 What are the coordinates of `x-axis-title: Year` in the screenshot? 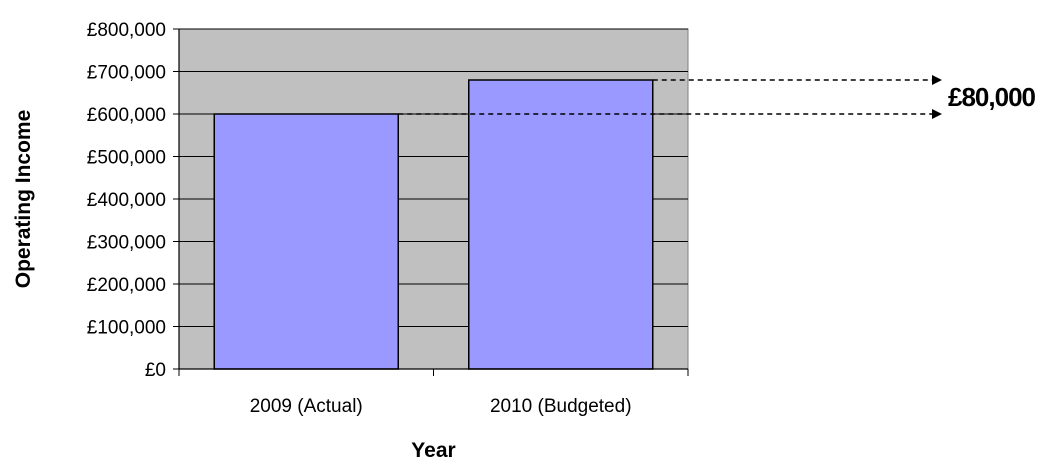 It's located at (433, 450).